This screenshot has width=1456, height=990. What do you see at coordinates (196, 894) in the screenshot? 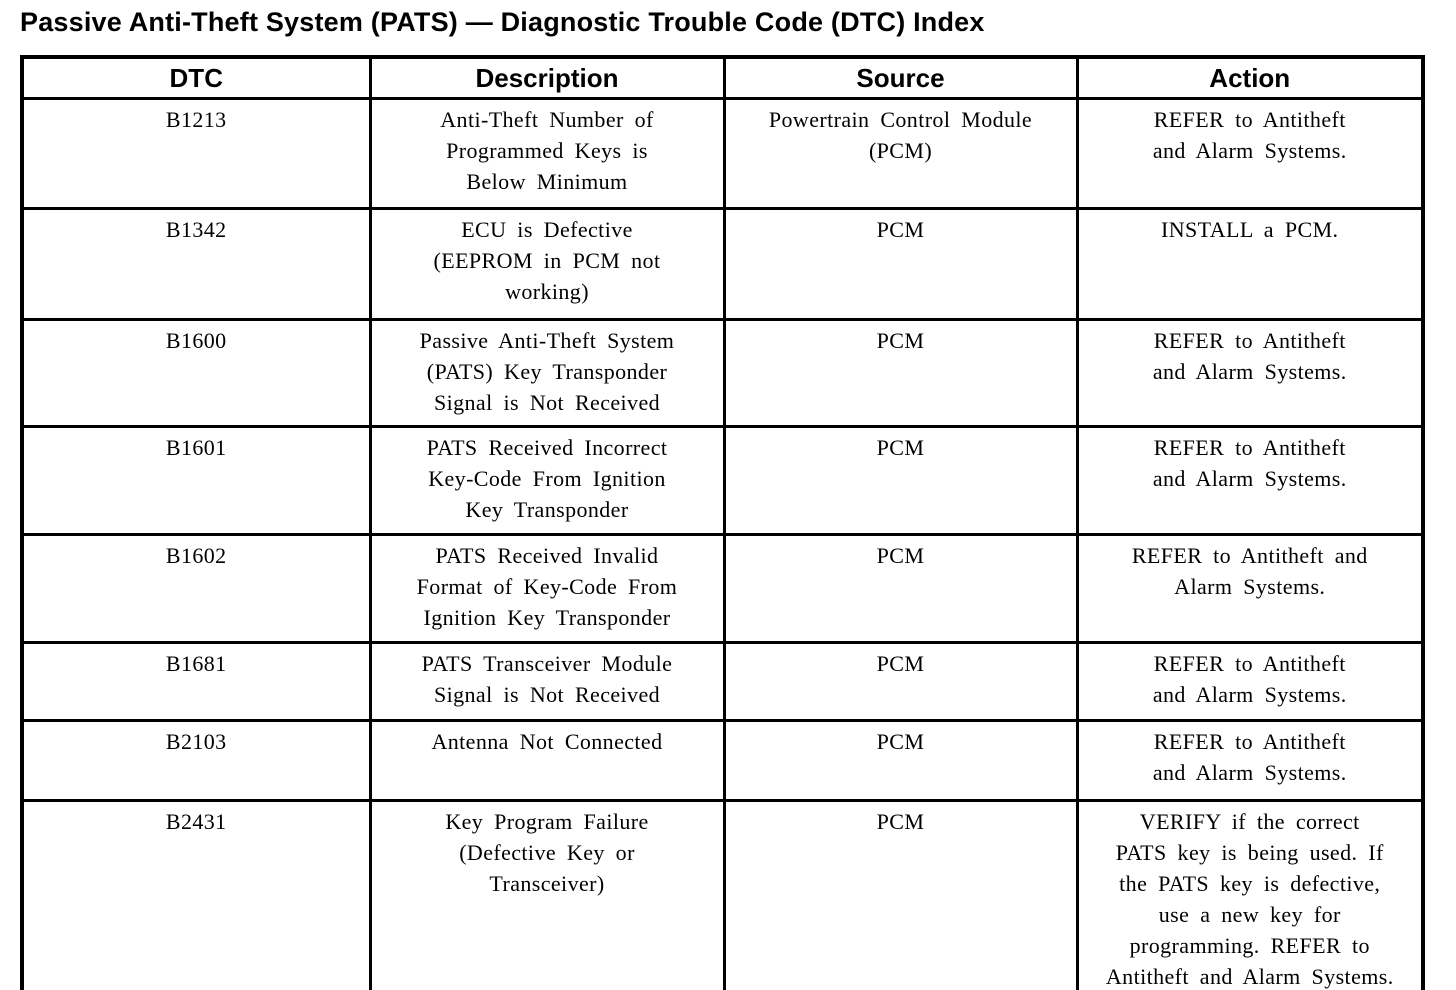
I see `dtc-cell: B2431` at bounding box center [196, 894].